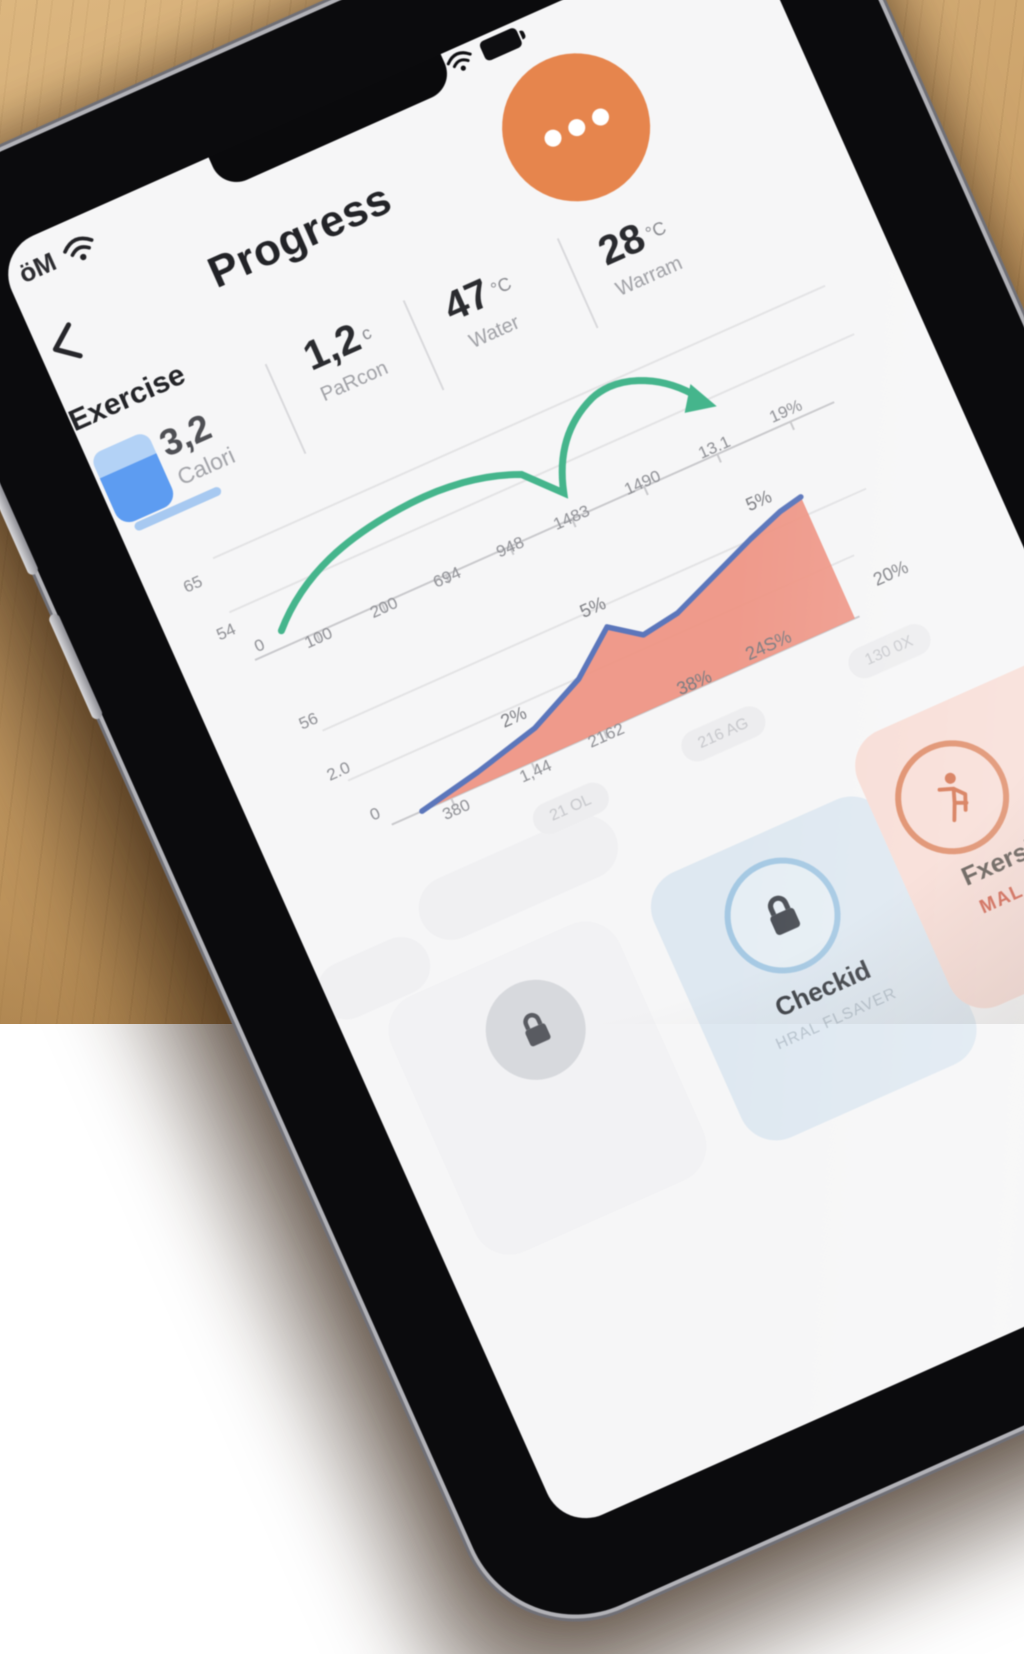 The image size is (1024, 1654). I want to click on axis-label: 200, so click(384, 608).